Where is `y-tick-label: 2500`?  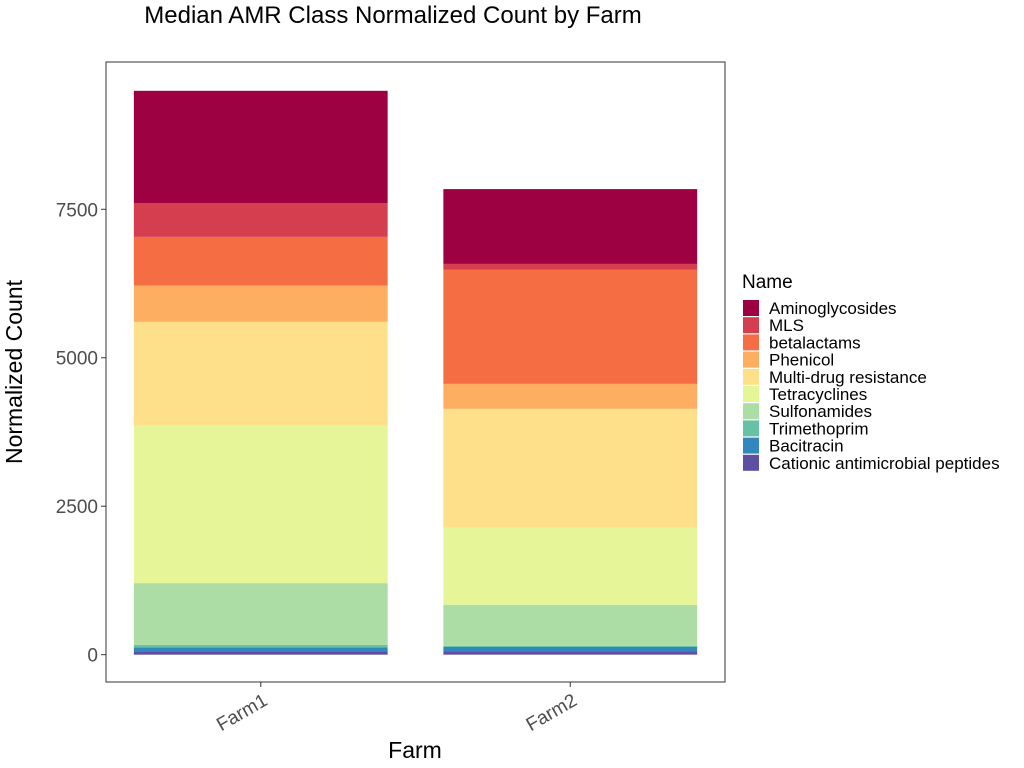 y-tick-label: 2500 is located at coordinates (77, 507).